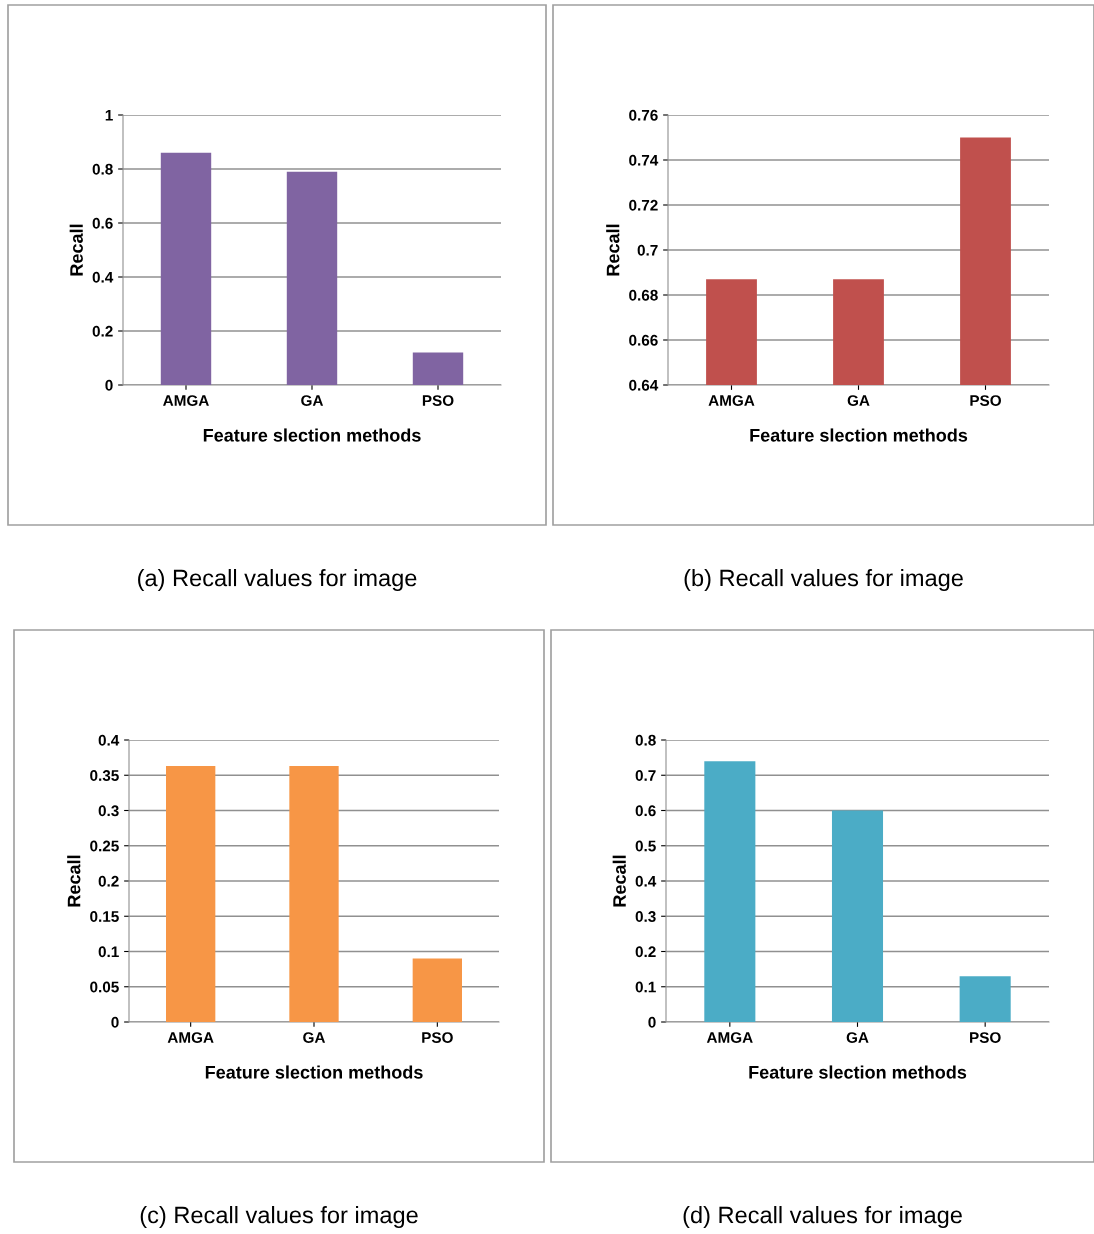  I want to click on text: (a) Recall values for image, so click(277, 580).